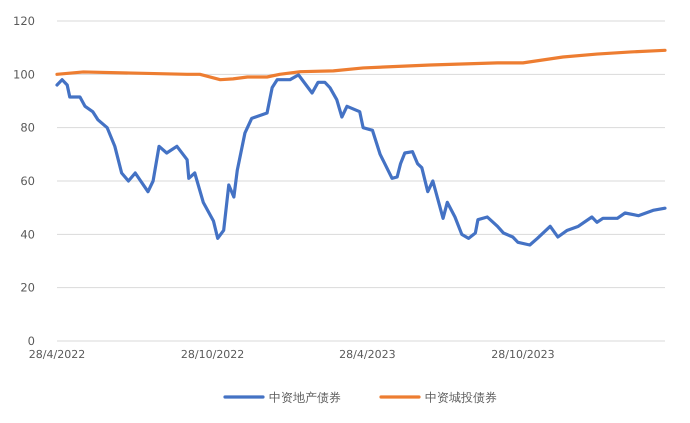 Image resolution: width=690 pixels, height=423 pixels. I want to click on x-tick-label: 28/4/2023, so click(367, 354).